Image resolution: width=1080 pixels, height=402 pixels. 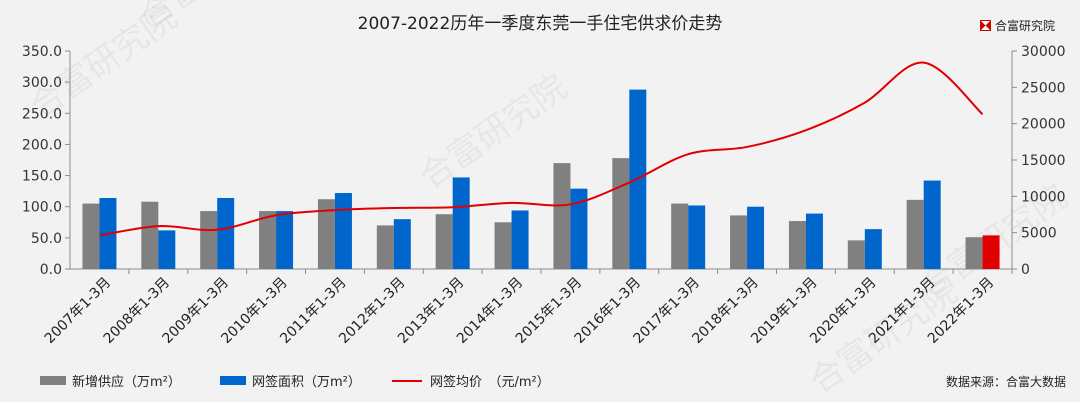 I want to click on y-left-tick-label: 100.0, so click(x=42, y=208).